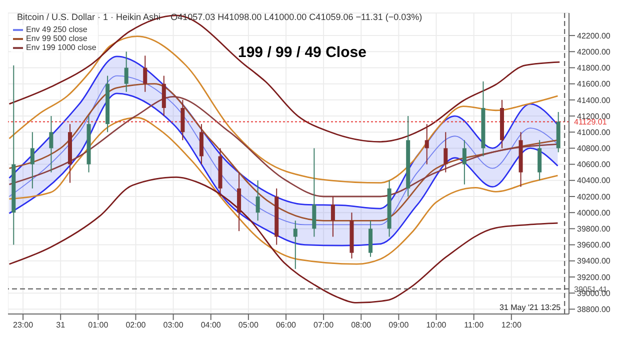 Image resolution: width=625 pixels, height=354 pixels. Describe the element at coordinates (594, 51) in the screenshot. I see `y-tick-label: 42000.00` at that location.